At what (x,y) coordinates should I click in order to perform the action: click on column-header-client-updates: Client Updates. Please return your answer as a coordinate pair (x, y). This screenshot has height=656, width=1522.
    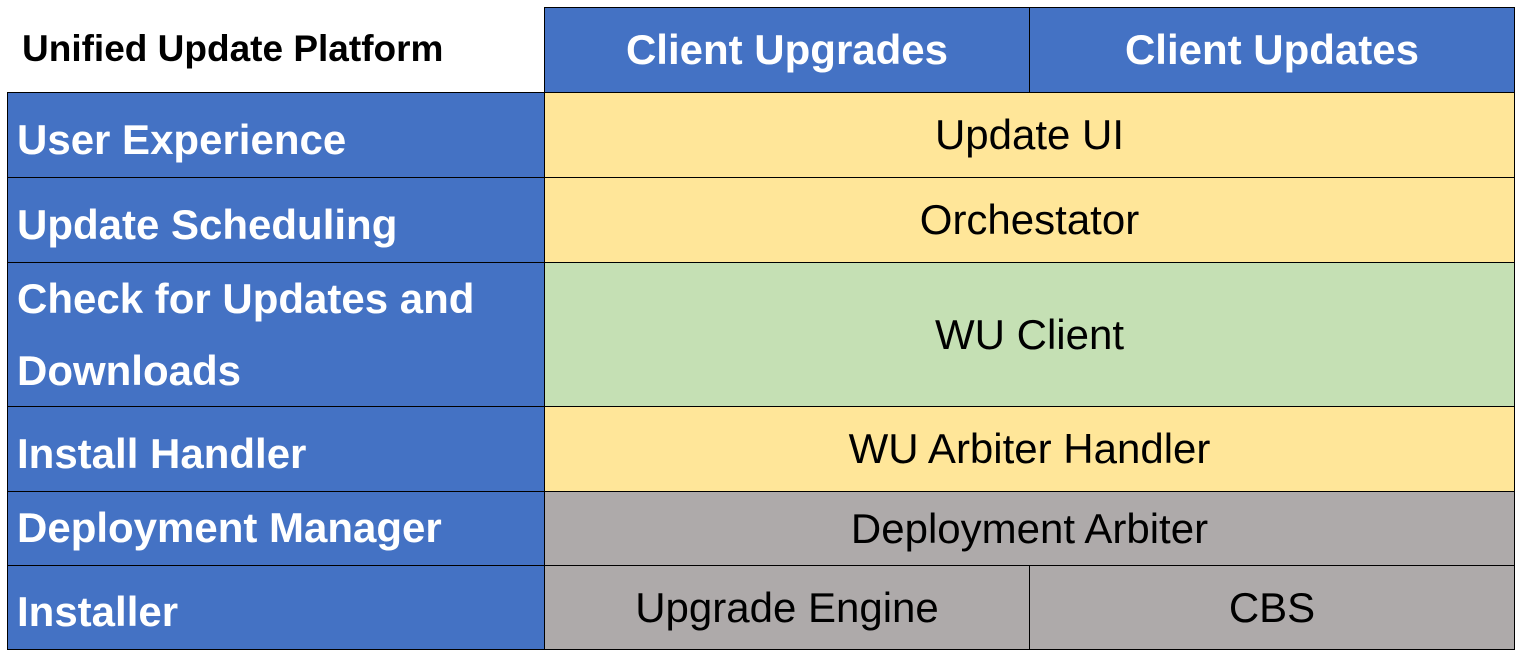
    Looking at the image, I should click on (1272, 50).